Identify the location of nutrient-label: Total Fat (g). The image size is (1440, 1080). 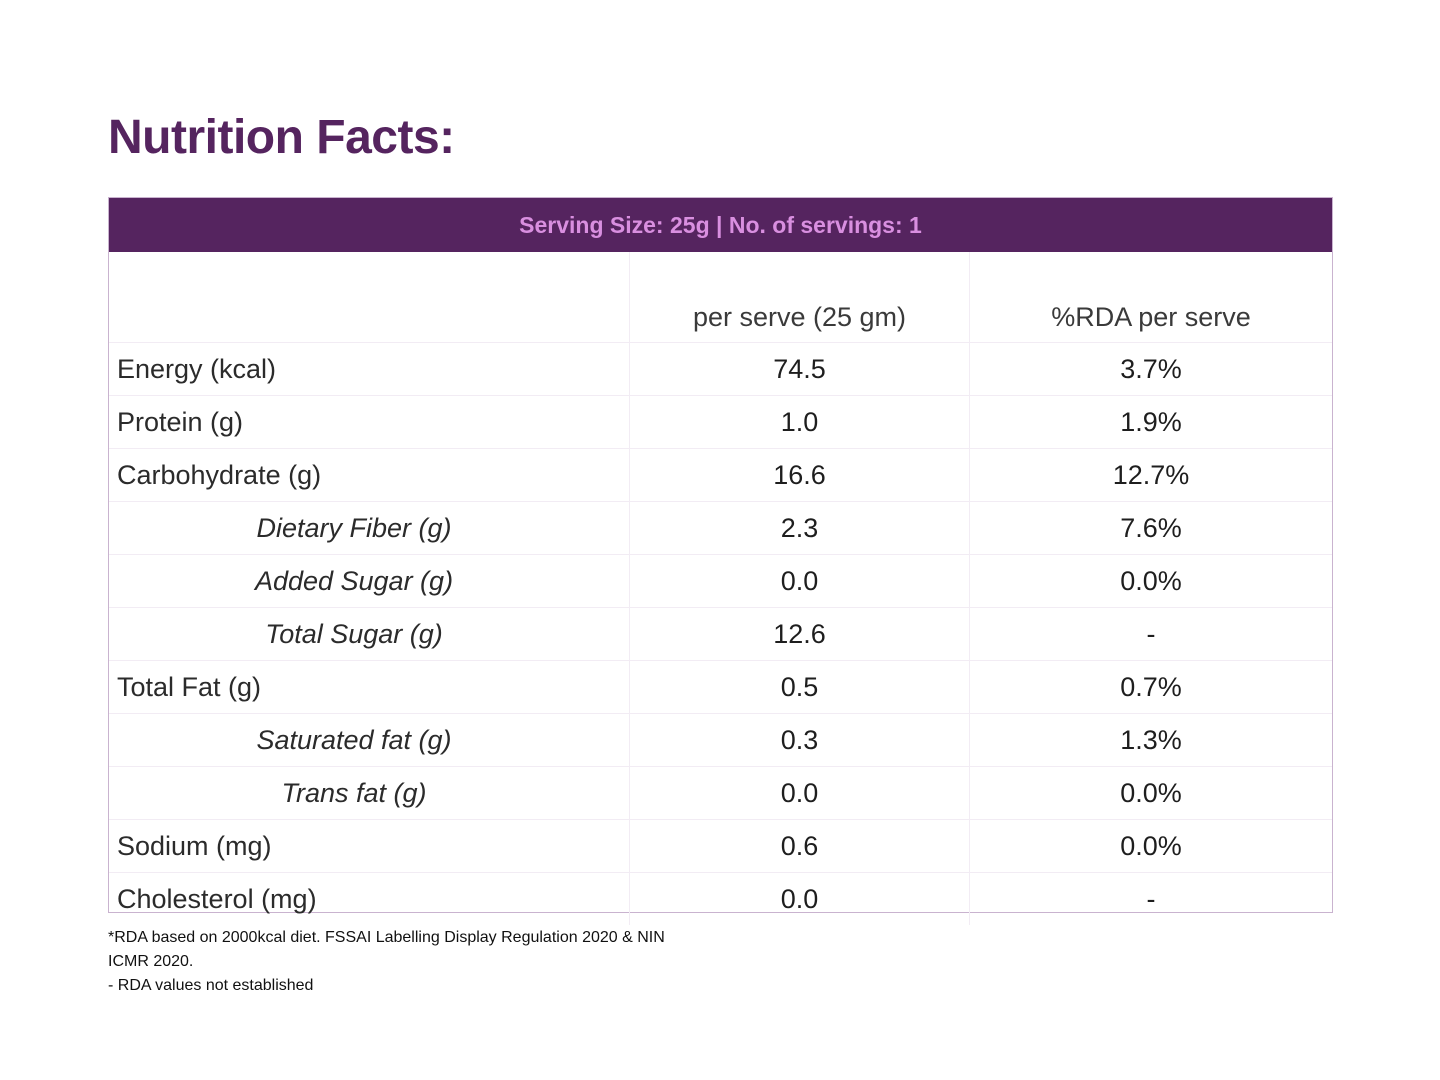
(369, 687).